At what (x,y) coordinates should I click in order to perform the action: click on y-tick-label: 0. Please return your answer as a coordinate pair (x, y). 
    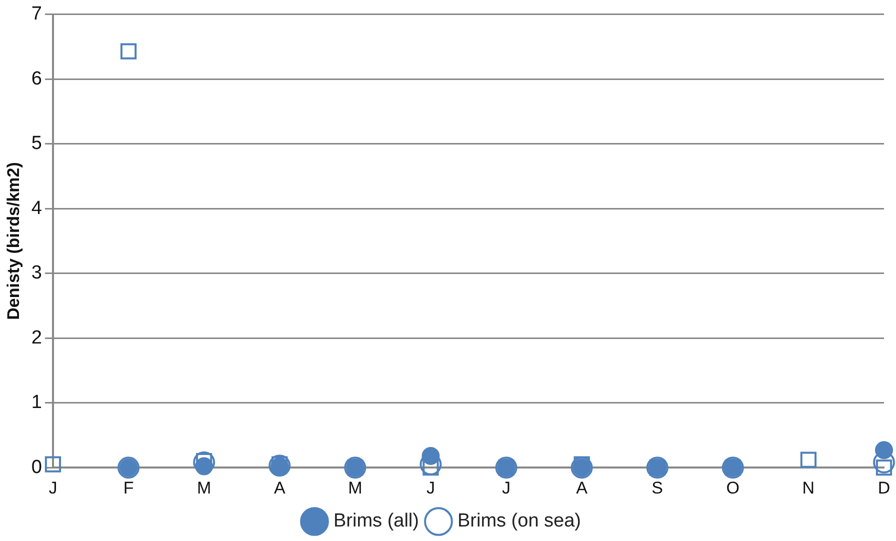
    Looking at the image, I should click on (36, 467).